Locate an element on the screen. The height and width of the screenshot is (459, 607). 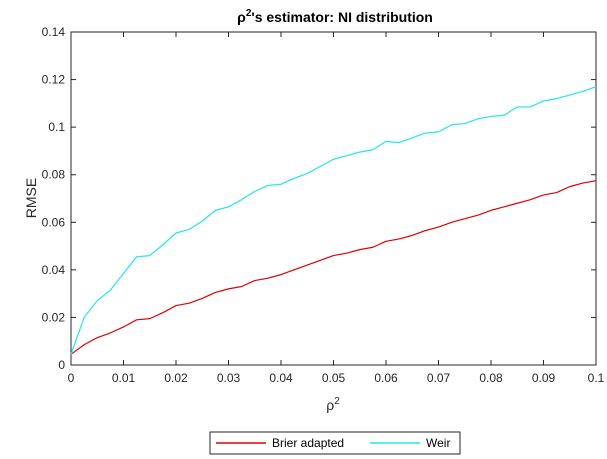
x-label-superscript: 2 is located at coordinates (337, 401).